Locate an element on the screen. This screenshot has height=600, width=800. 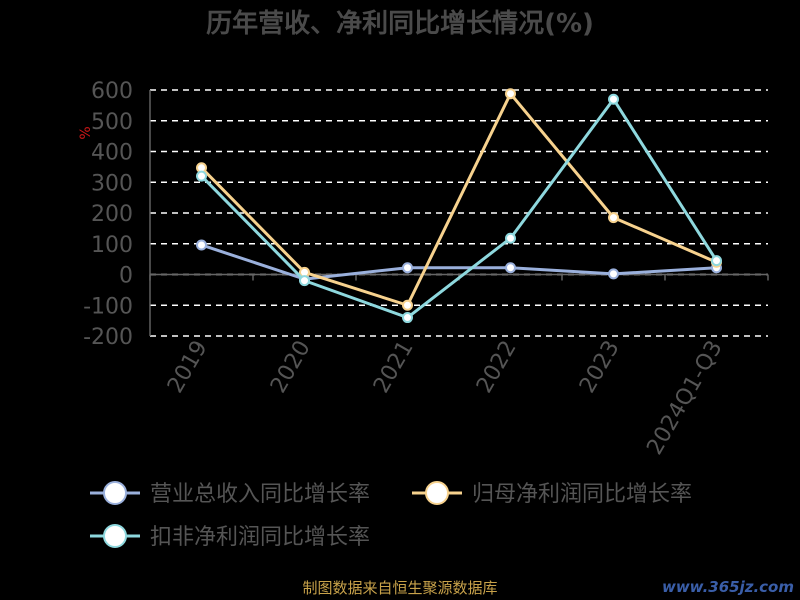
legend-item: 归母净利润同比增长率 is located at coordinates (552, 494).